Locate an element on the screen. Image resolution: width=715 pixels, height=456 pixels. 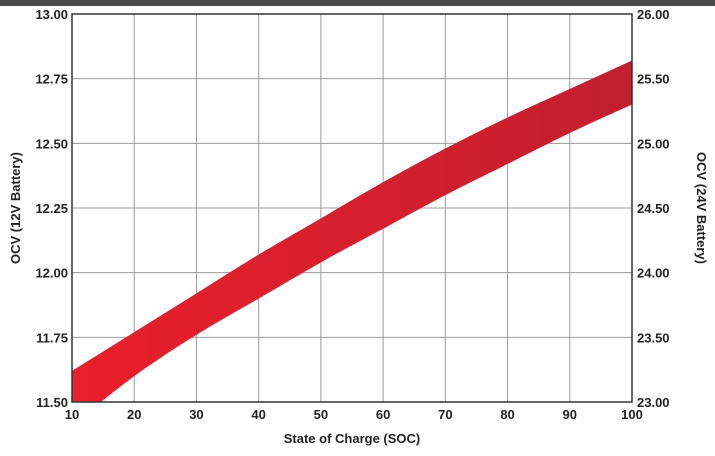
y2-tick-25.00: 25.00 is located at coordinates (653, 143).